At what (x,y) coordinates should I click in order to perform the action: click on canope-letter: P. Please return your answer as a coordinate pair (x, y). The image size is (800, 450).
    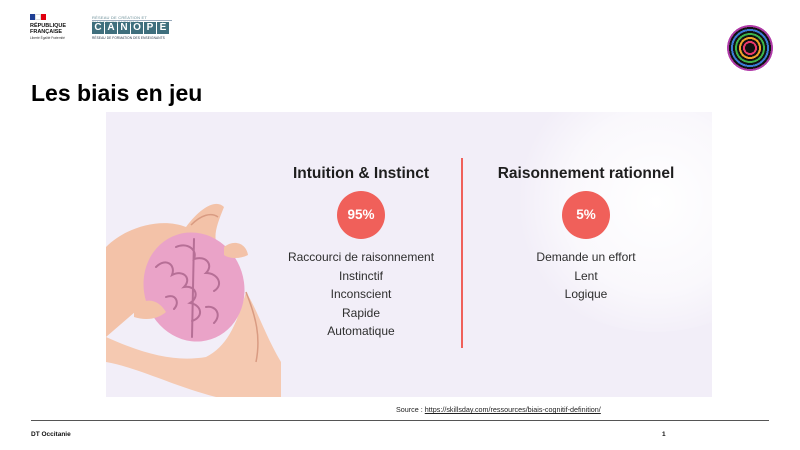
    Looking at the image, I should click on (150, 28).